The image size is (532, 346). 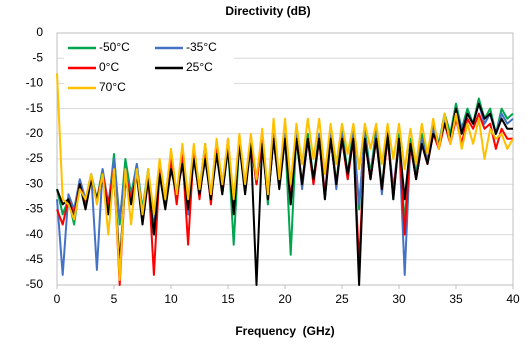 What do you see at coordinates (267, 11) in the screenshot?
I see `chart-title: Directivity (dB)` at bounding box center [267, 11].